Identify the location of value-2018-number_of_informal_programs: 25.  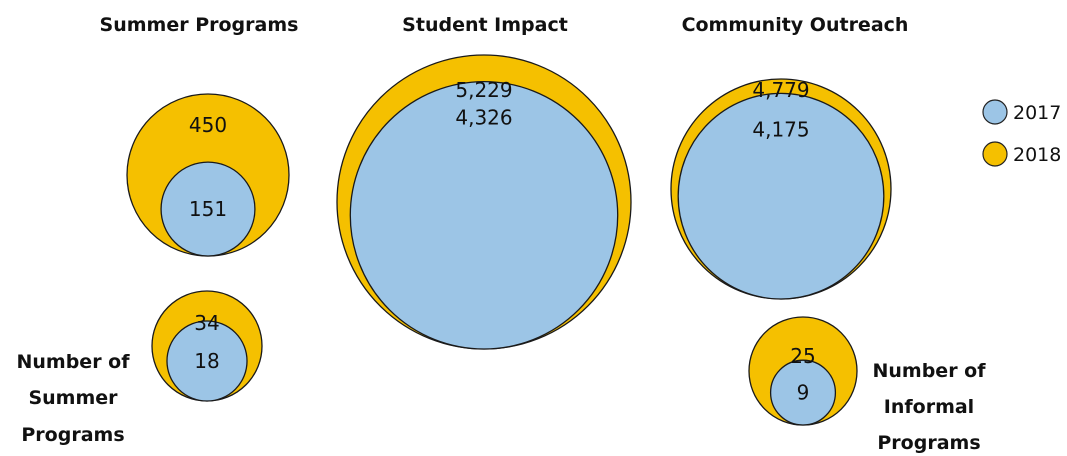
(802, 356).